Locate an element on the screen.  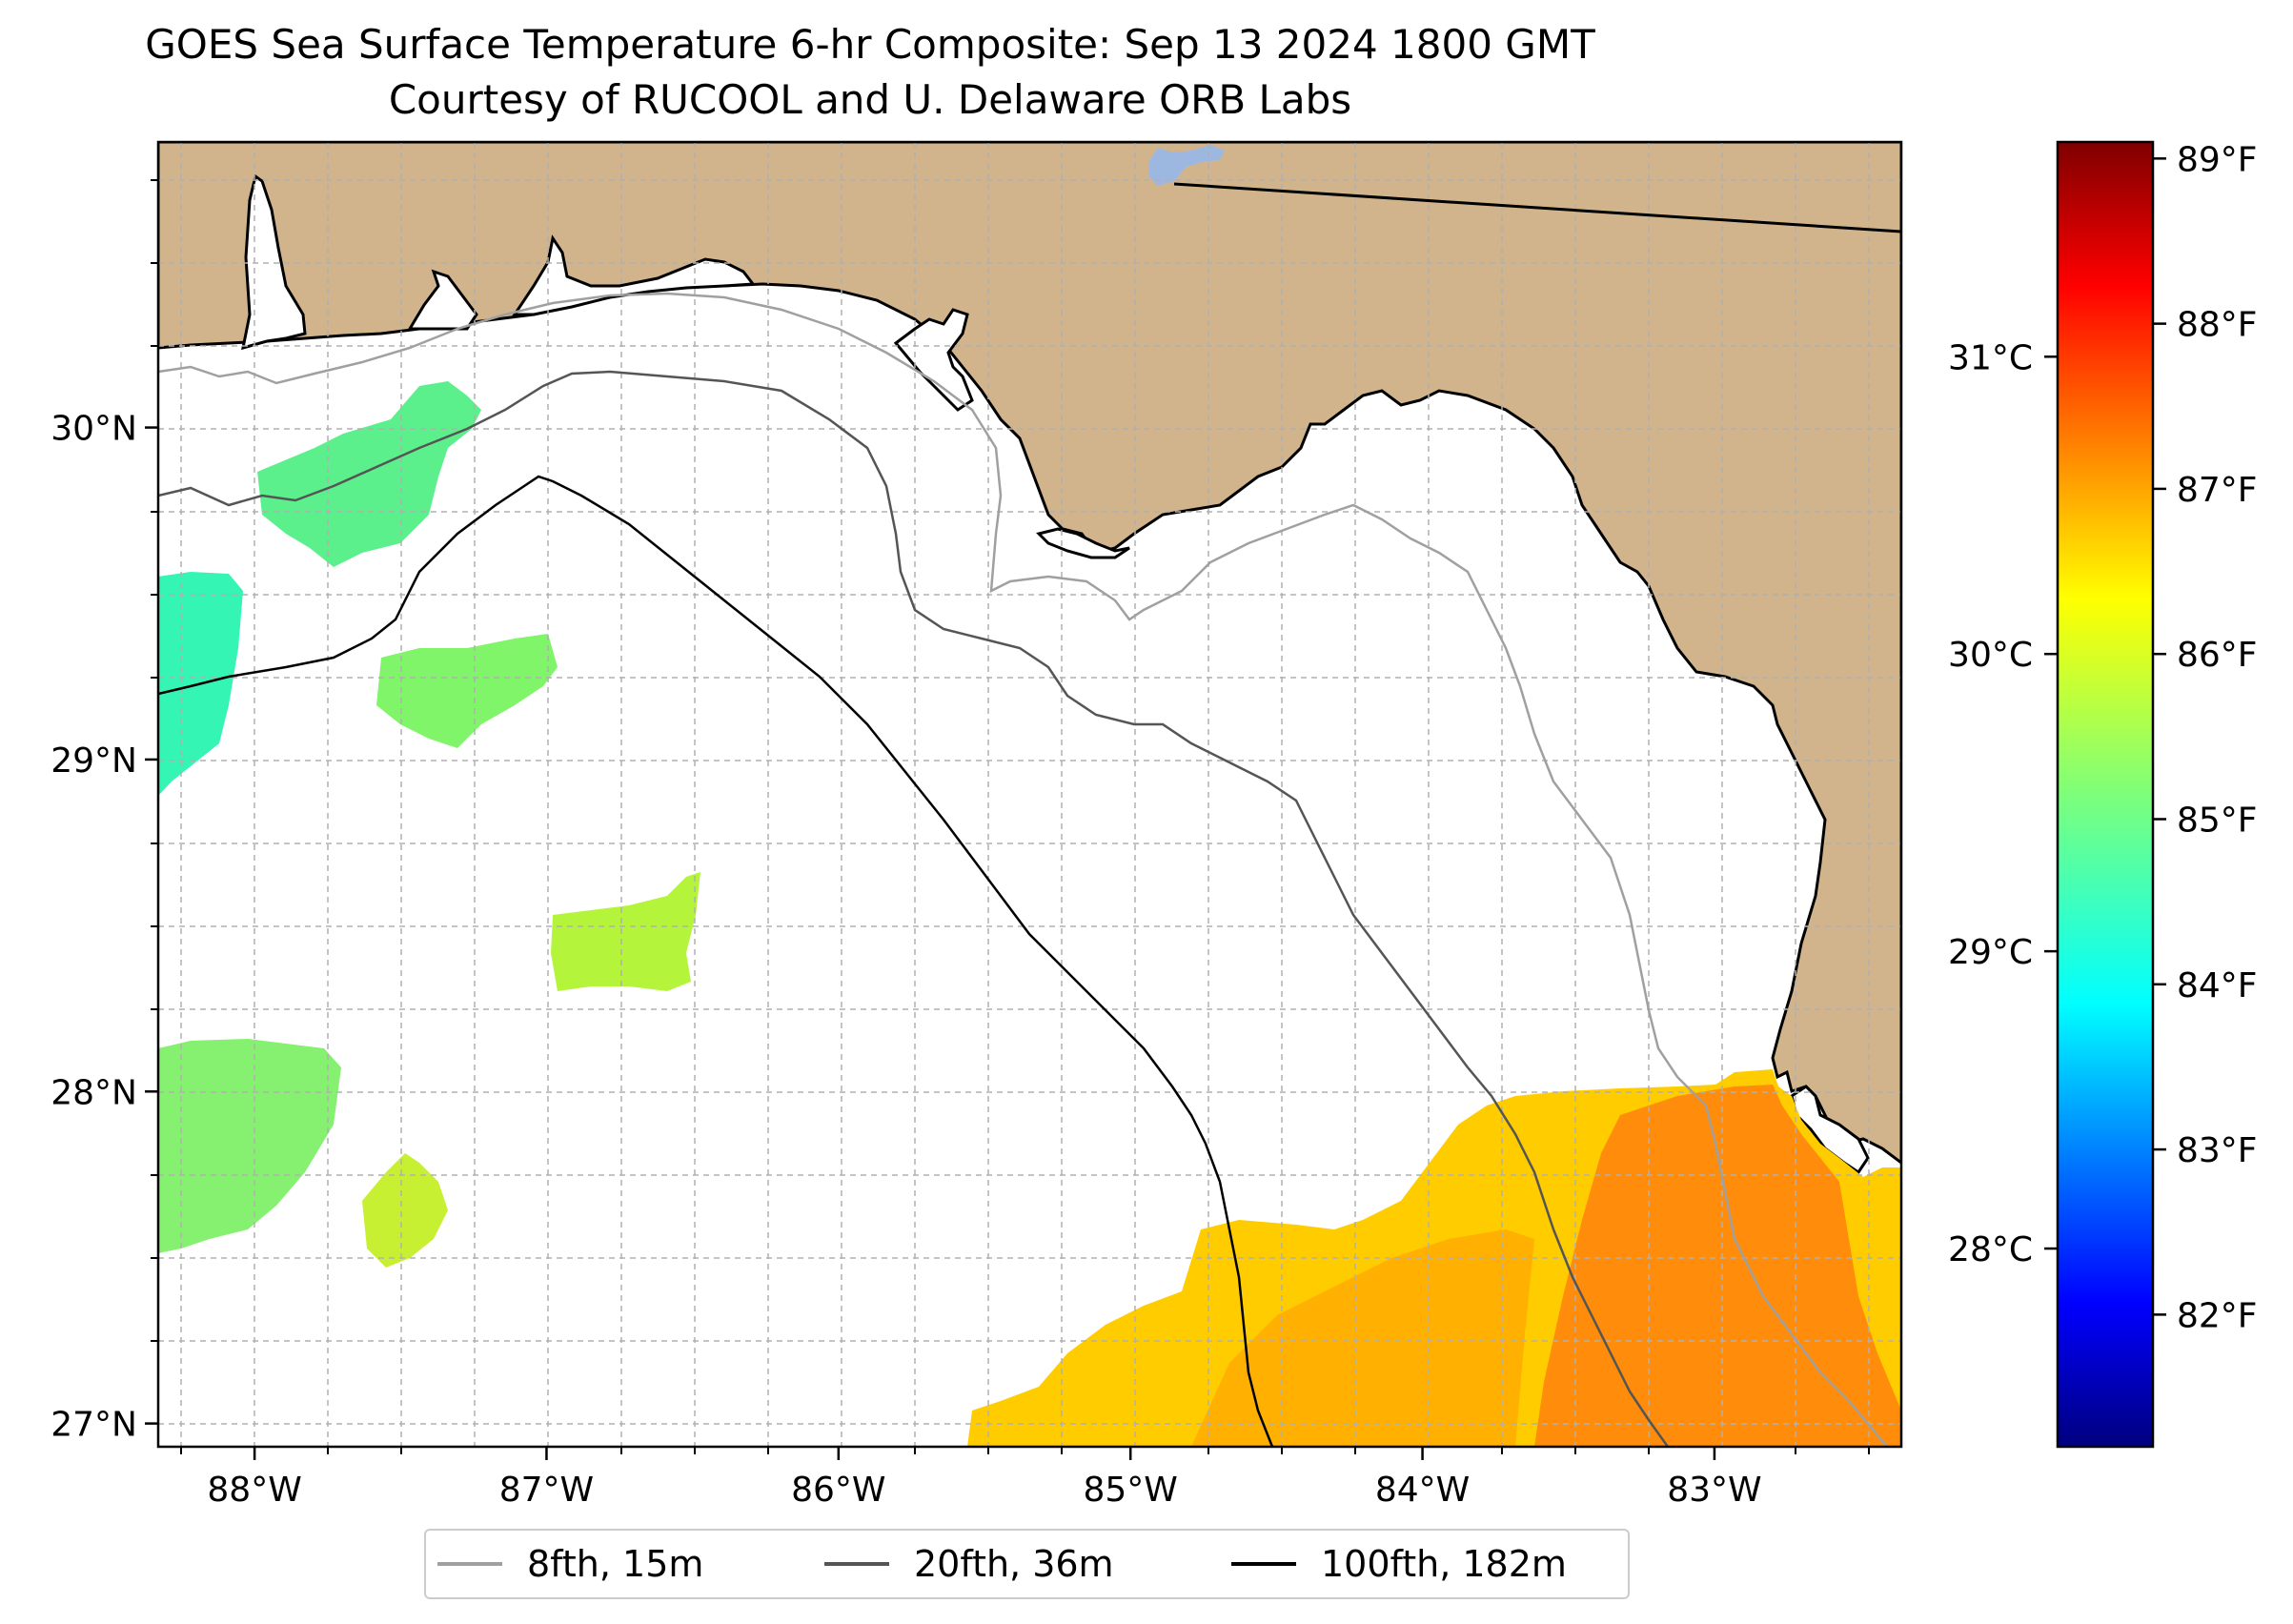
apalachicola-bay is located at coordinates (1083, 543).